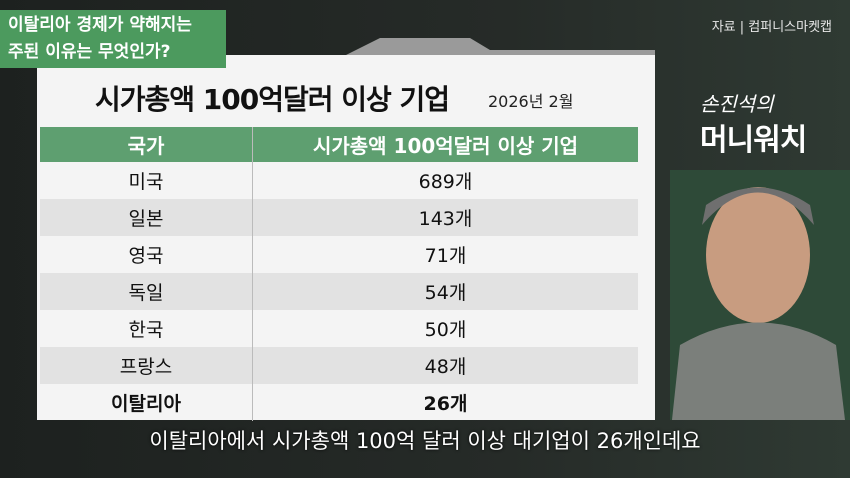  I want to click on table-row: 독일 54개, so click(339, 291).